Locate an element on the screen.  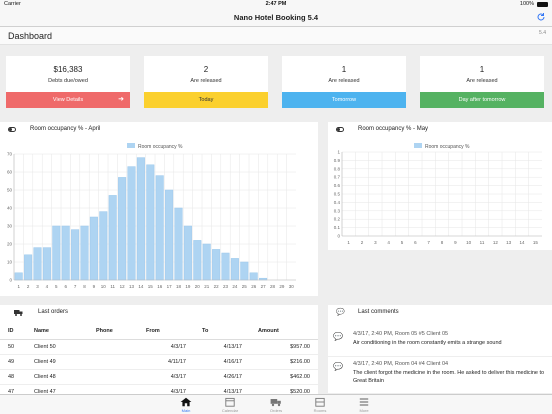
tab-calendar: Calendar is located at coordinates (230, 404).